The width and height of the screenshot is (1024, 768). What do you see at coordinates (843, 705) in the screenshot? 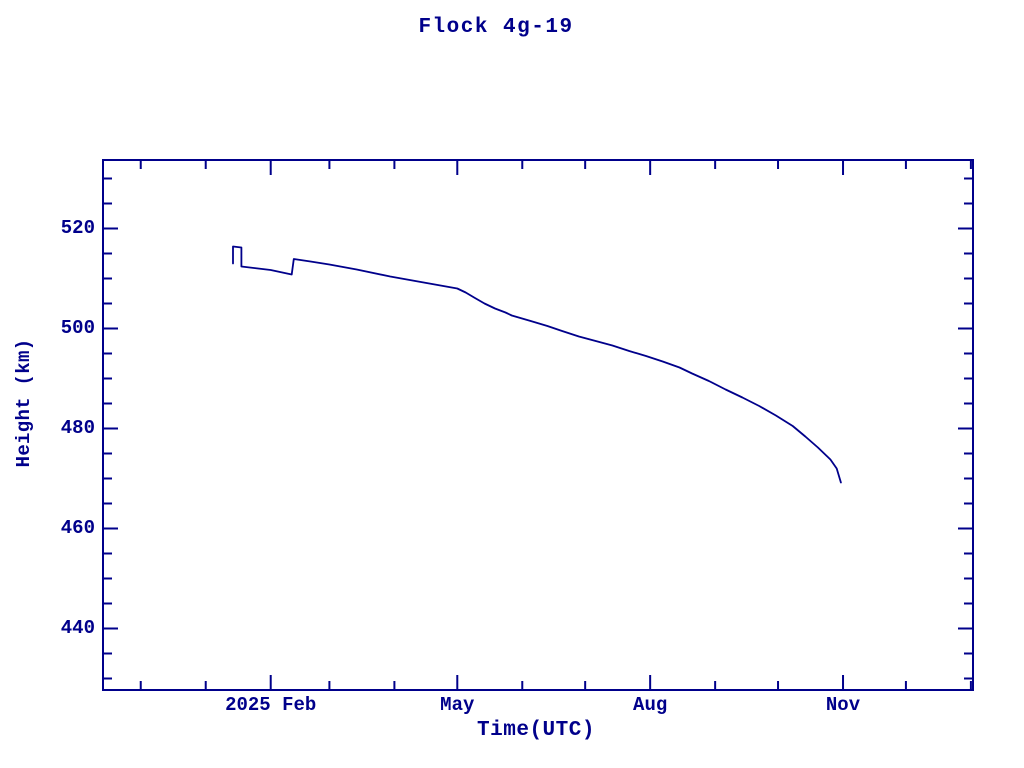
I see `x-tick-label: Nov` at bounding box center [843, 705].